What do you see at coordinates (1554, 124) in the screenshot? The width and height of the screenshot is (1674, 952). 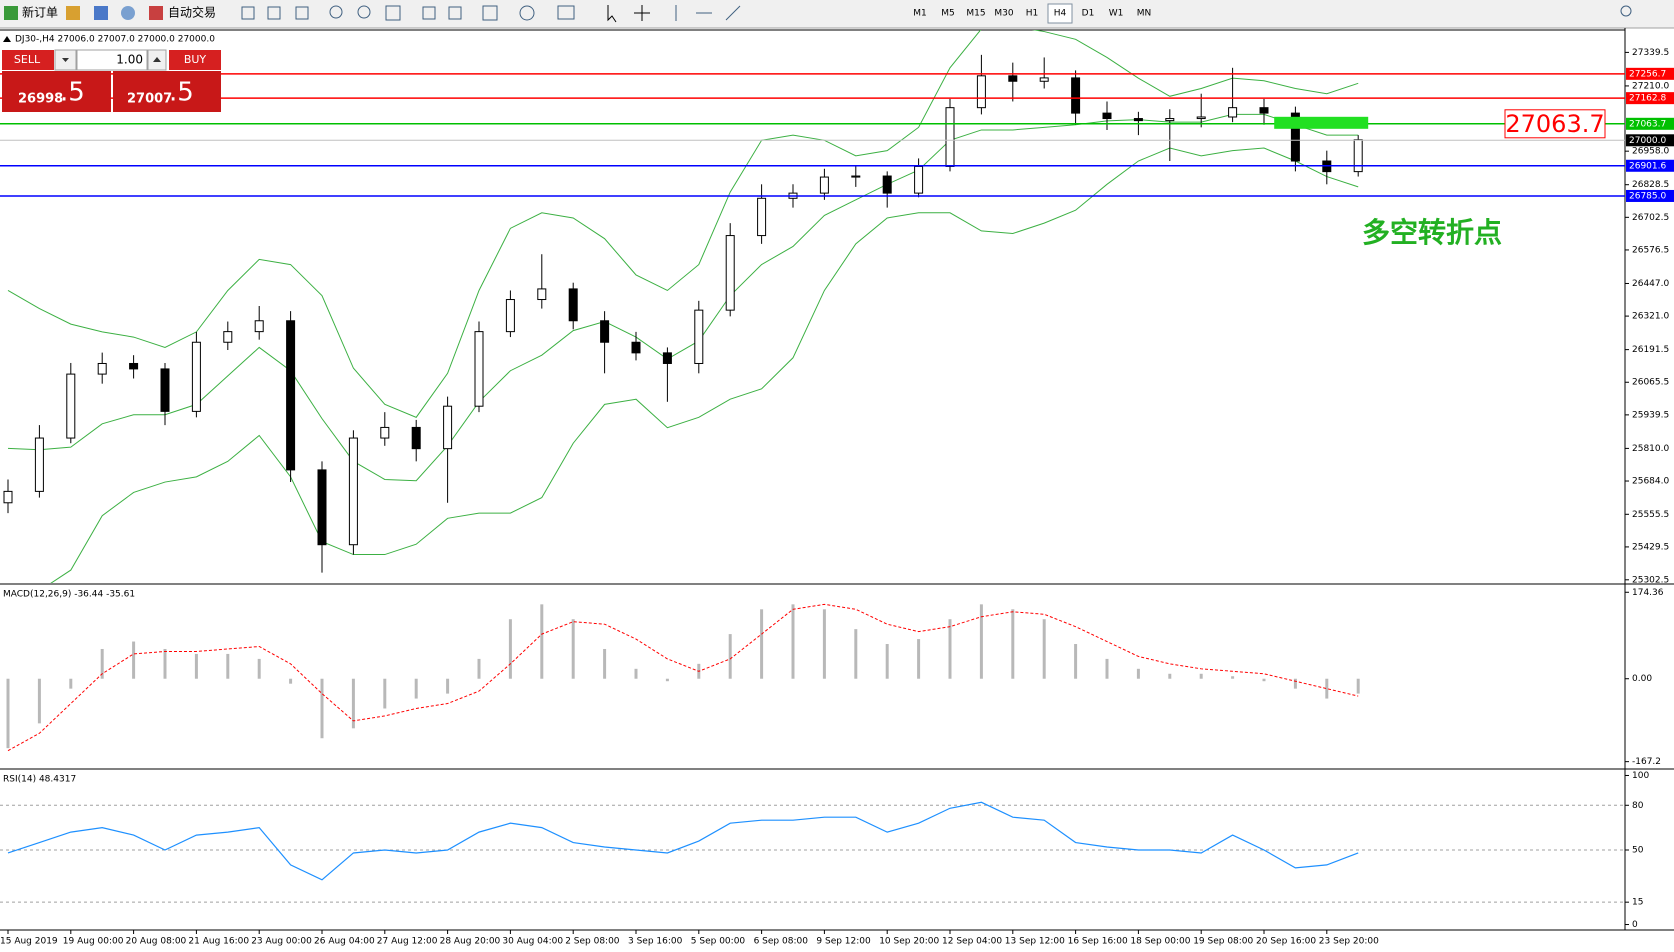 I see `level-box-label: 27063.7` at bounding box center [1554, 124].